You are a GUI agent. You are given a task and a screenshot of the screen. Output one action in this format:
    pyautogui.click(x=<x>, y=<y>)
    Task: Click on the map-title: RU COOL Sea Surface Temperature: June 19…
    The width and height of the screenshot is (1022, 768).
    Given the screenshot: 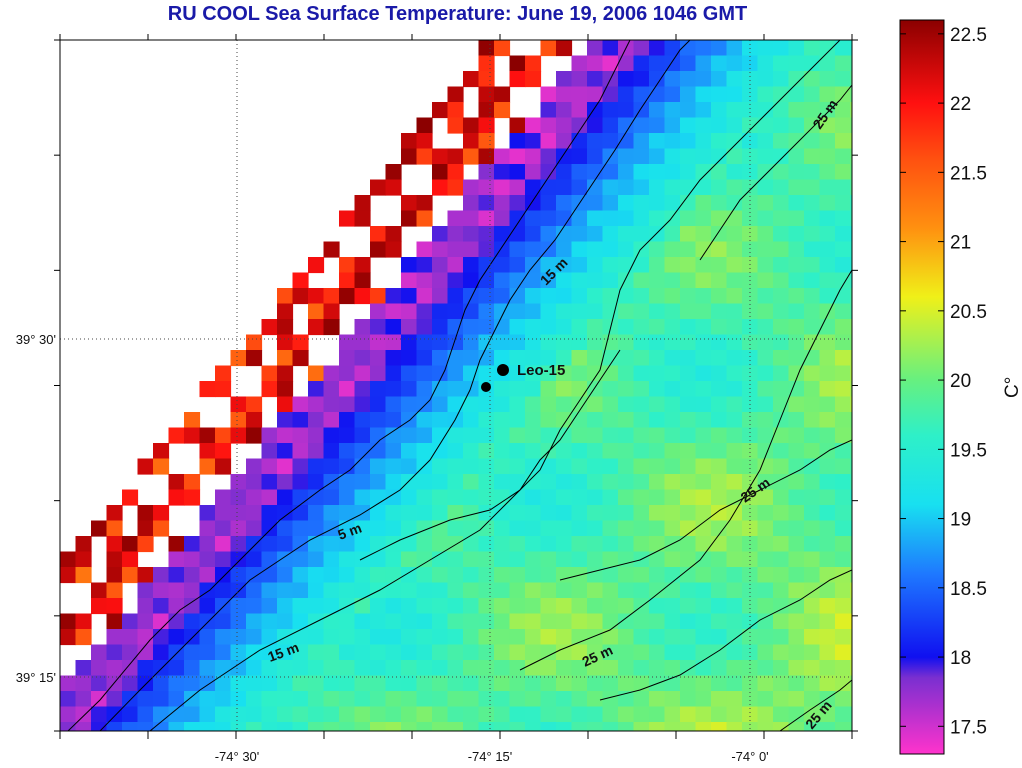 What is the action you would take?
    pyautogui.click(x=457, y=14)
    